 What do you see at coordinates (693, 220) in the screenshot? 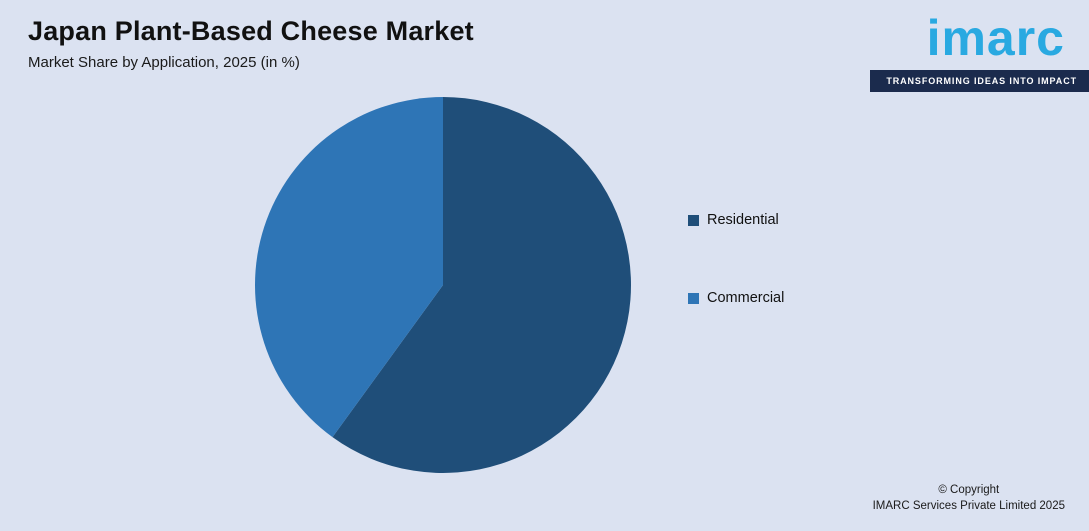
I see `legend-swatch-residential` at bounding box center [693, 220].